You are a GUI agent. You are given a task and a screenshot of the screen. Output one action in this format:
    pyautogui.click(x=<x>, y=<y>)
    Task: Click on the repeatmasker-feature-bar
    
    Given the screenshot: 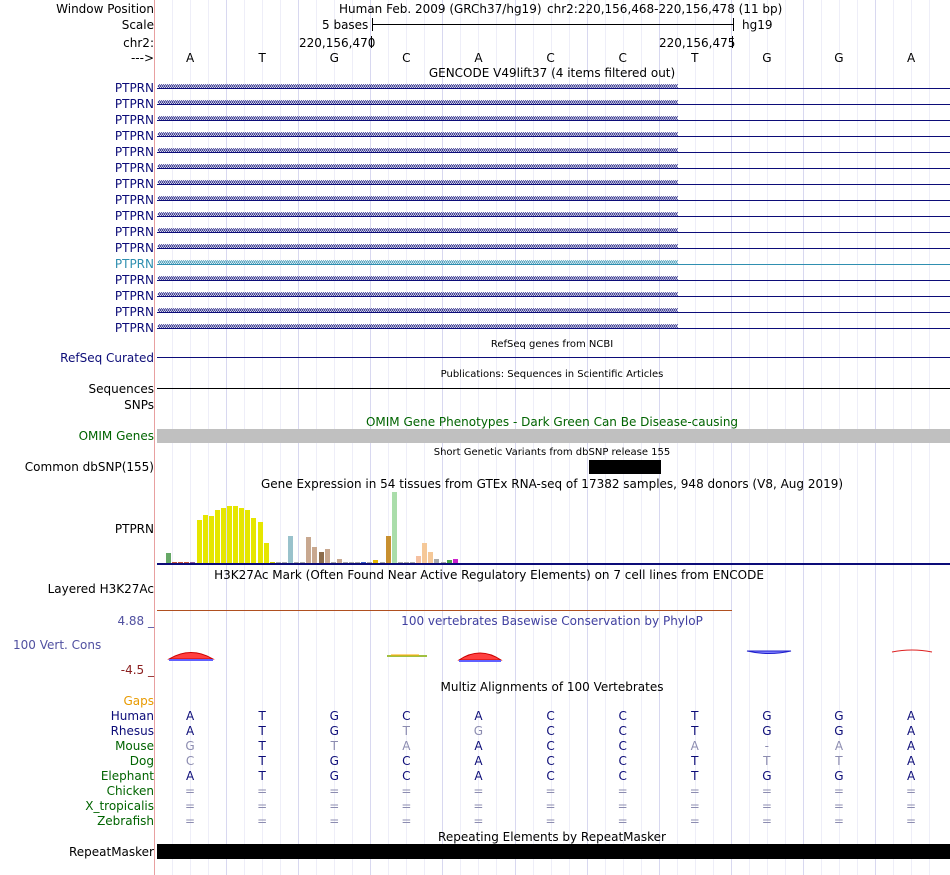 What is the action you would take?
    pyautogui.click(x=553, y=851)
    